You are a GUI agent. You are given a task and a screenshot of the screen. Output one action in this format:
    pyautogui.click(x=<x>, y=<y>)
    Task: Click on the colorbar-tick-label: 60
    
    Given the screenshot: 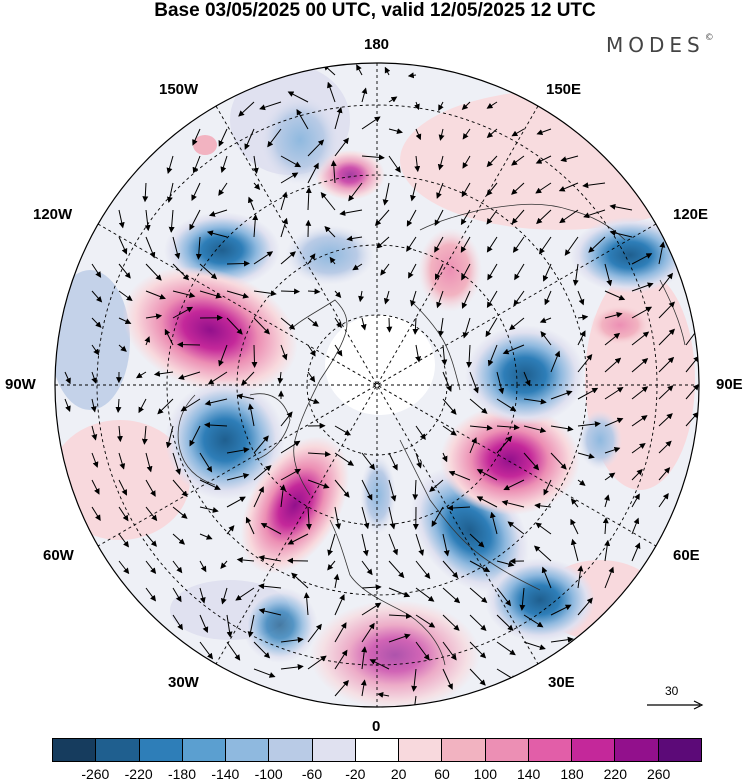 What is the action you would take?
    pyautogui.click(x=442, y=774)
    